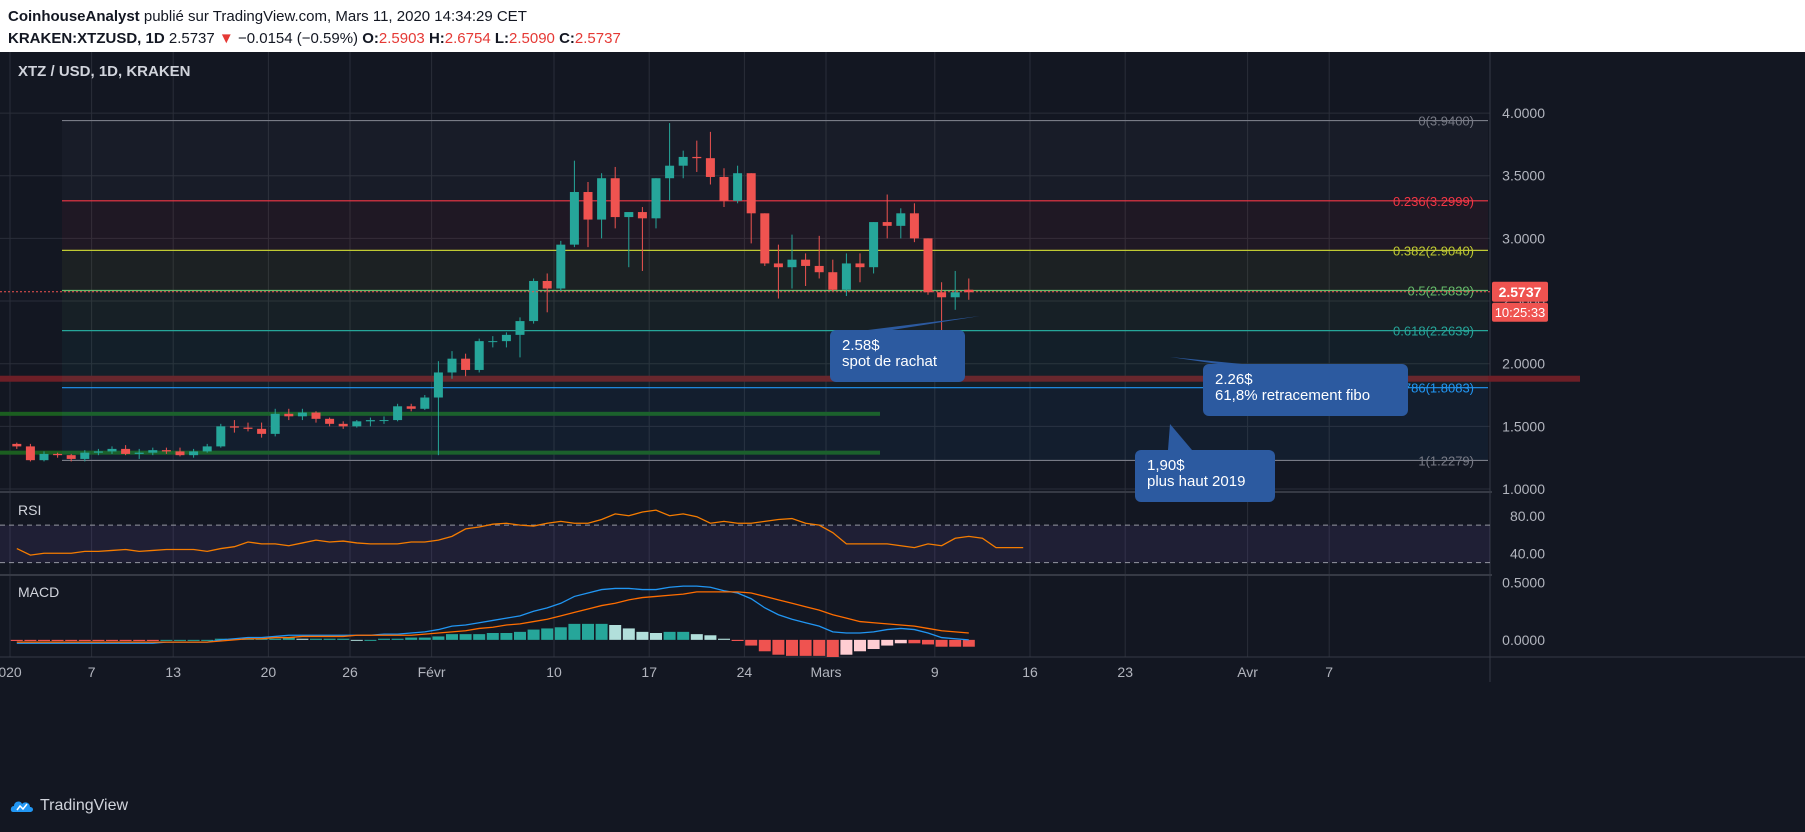 The height and width of the screenshot is (832, 1805). I want to click on countdown-badge, so click(1520, 312).